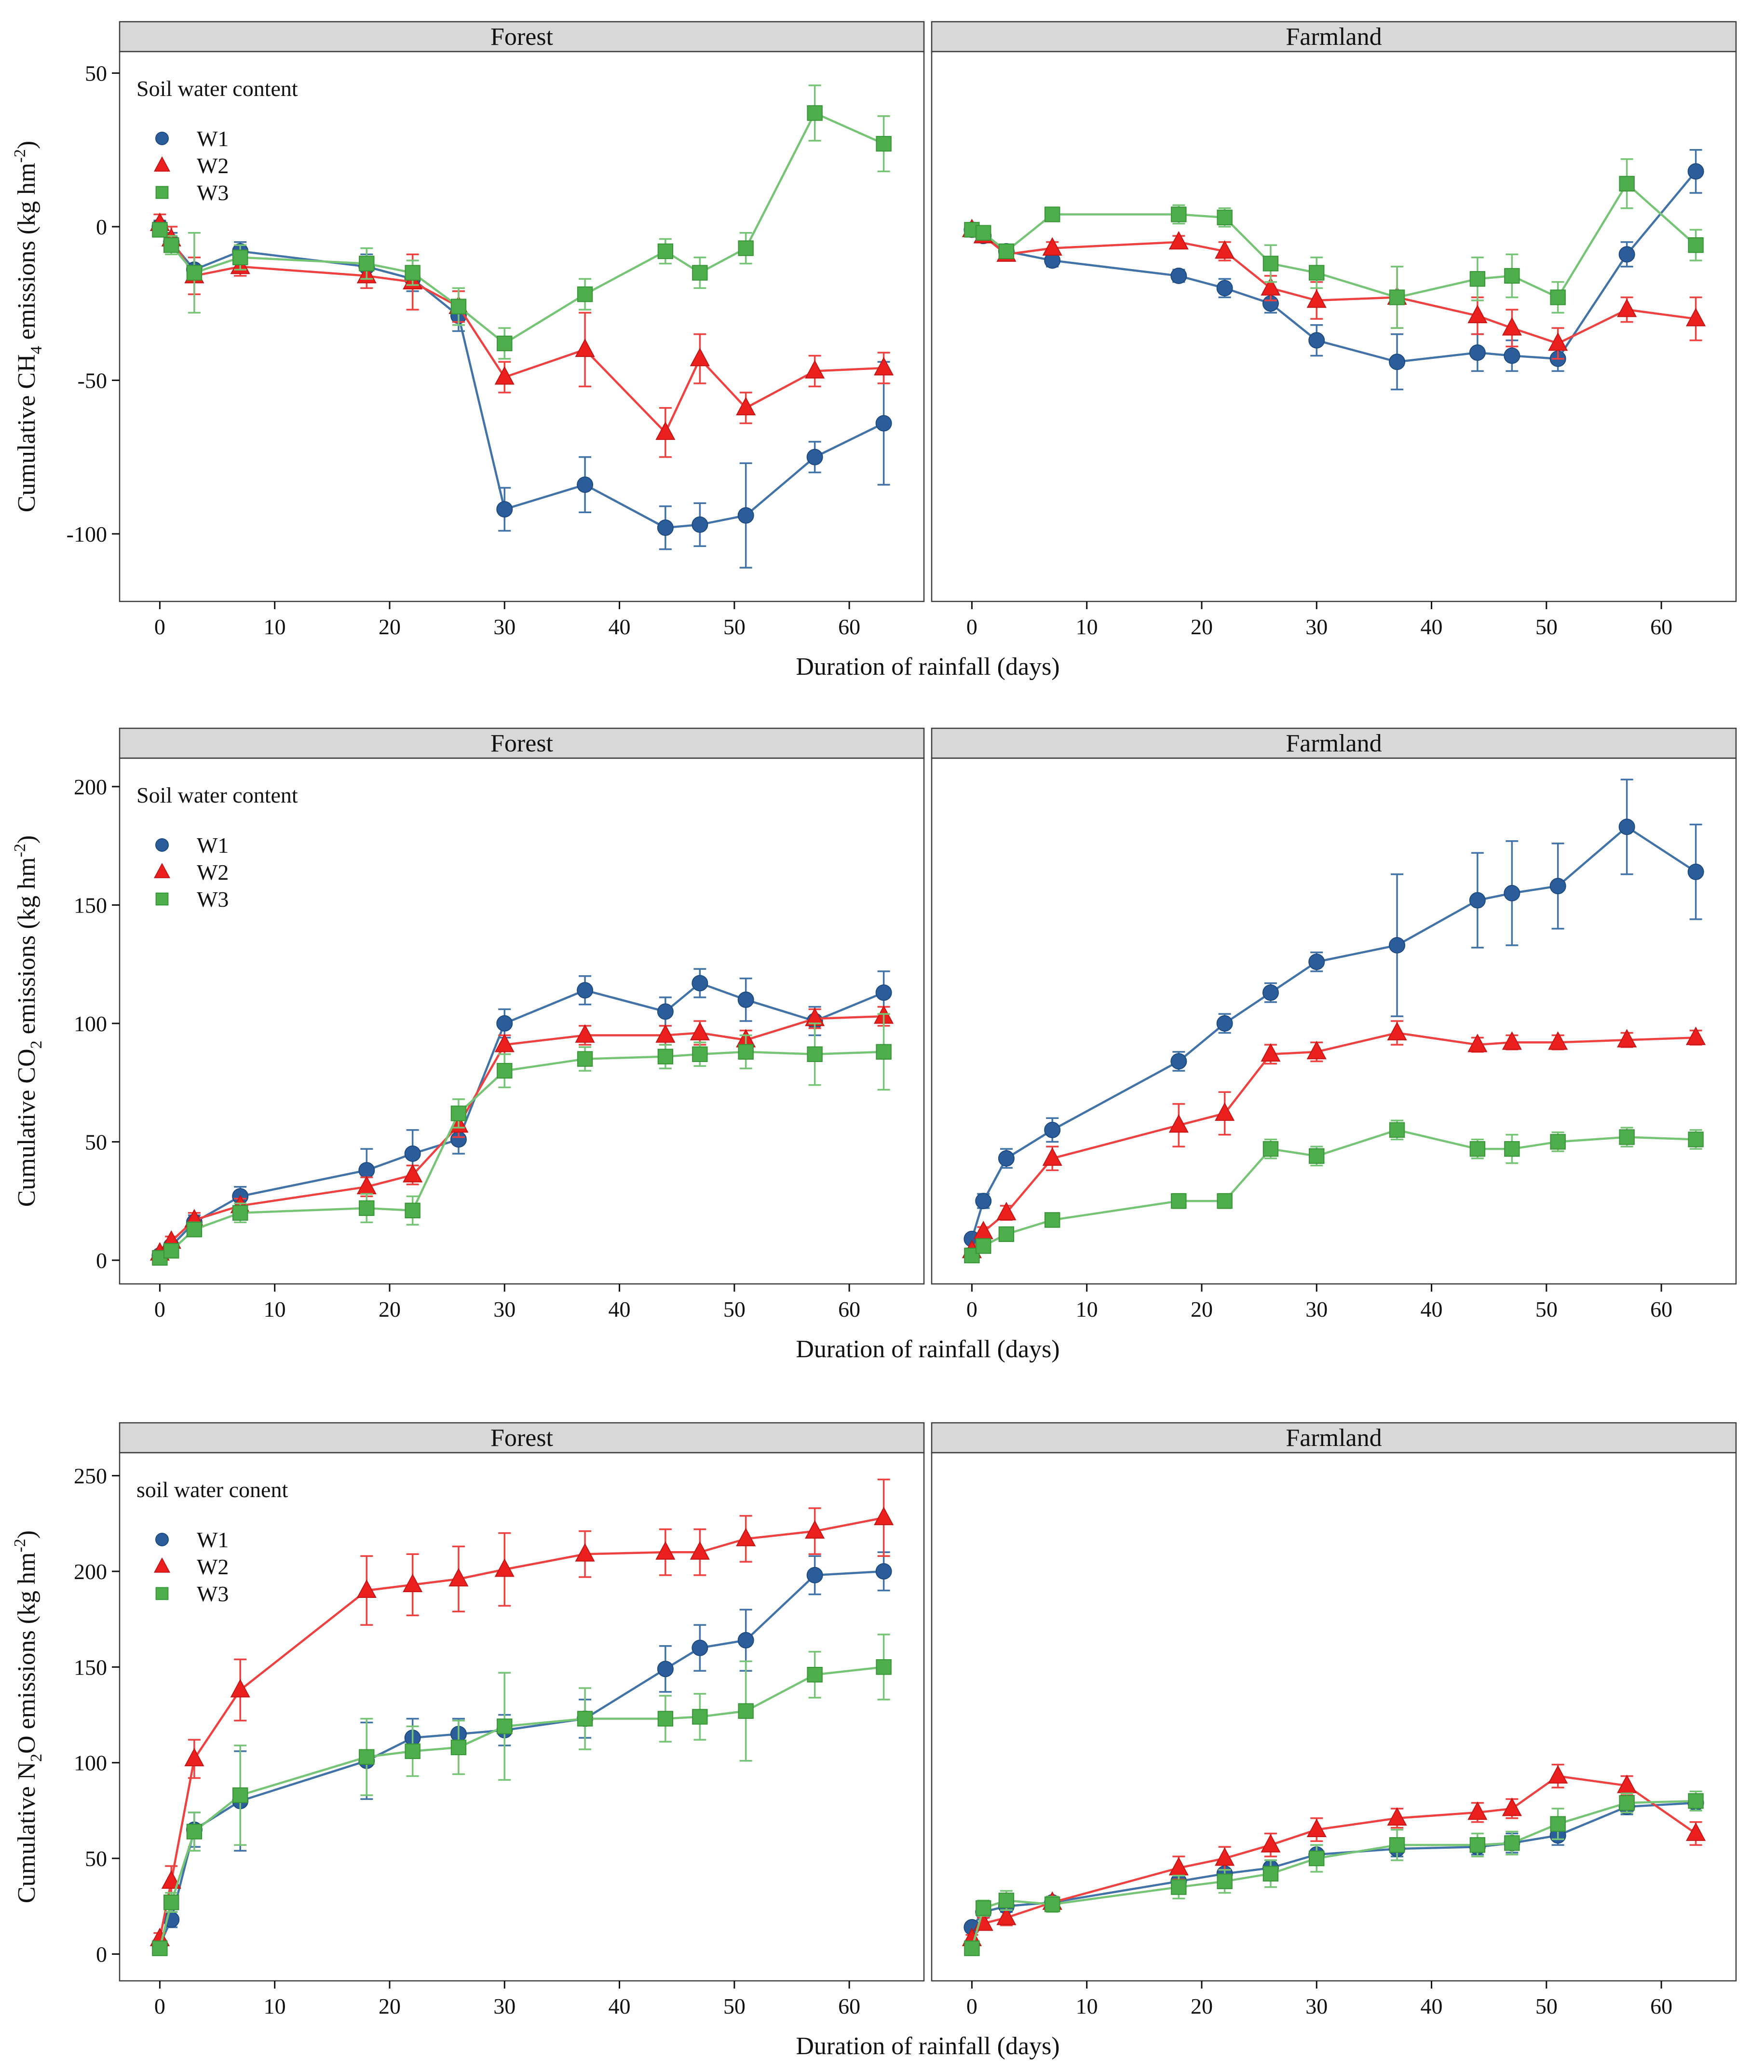  What do you see at coordinates (1397, 1031) in the screenshot?
I see `point-W2-day37` at bounding box center [1397, 1031].